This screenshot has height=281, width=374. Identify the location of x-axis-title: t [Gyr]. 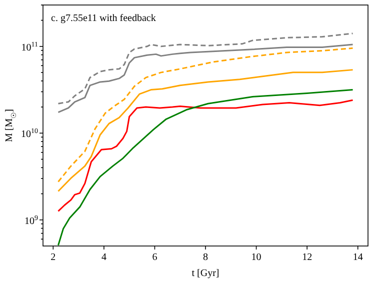
(206, 273).